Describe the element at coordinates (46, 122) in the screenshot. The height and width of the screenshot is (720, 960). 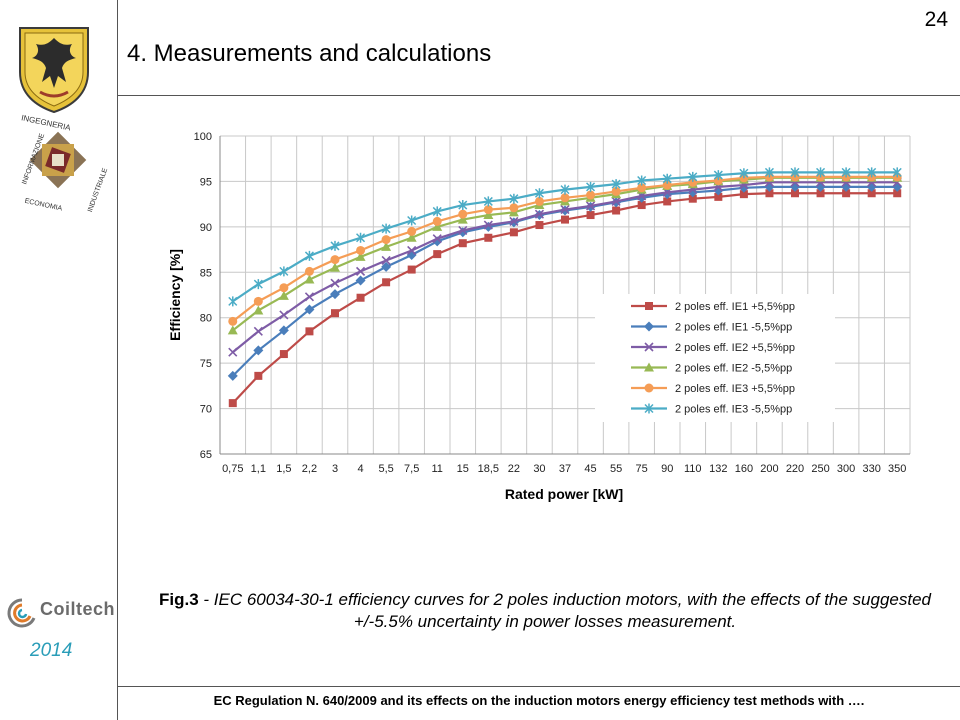
I see `logo-word-ingegneria: INGEGNERIA` at that location.